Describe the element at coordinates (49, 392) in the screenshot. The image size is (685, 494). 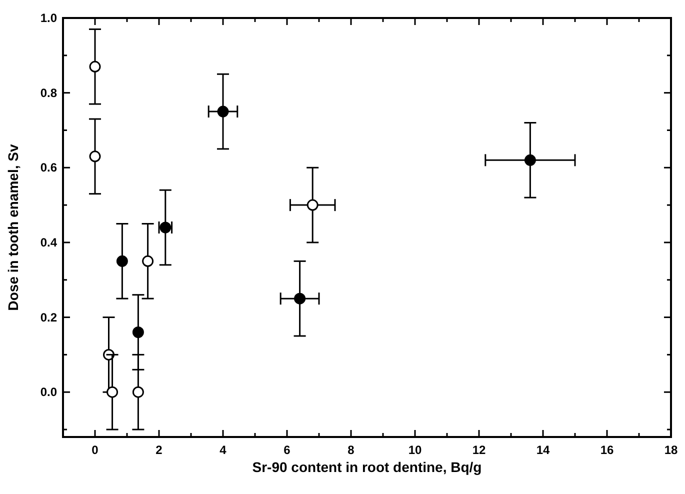
I see `y-tick-label: 0.0` at that location.